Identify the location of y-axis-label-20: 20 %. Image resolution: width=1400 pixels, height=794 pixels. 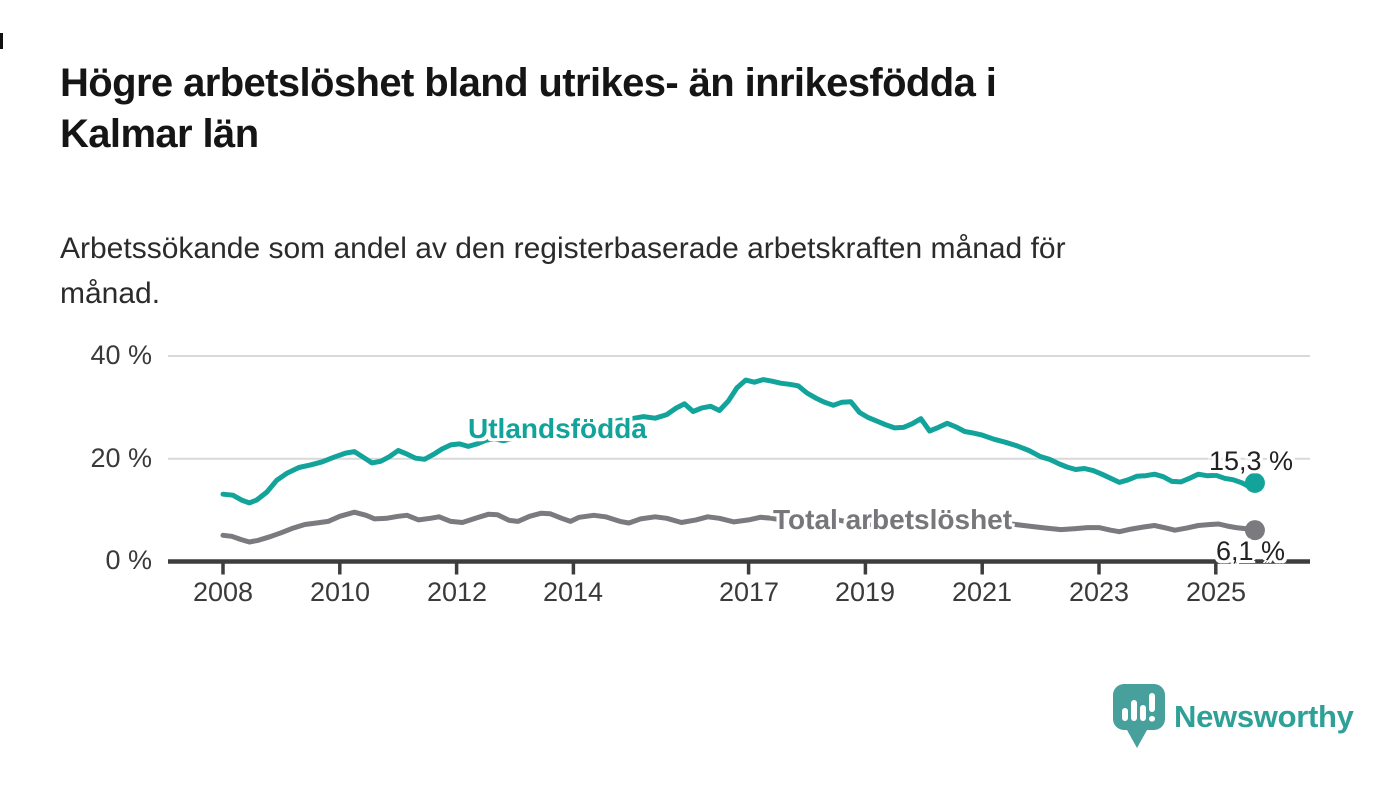
(121, 458).